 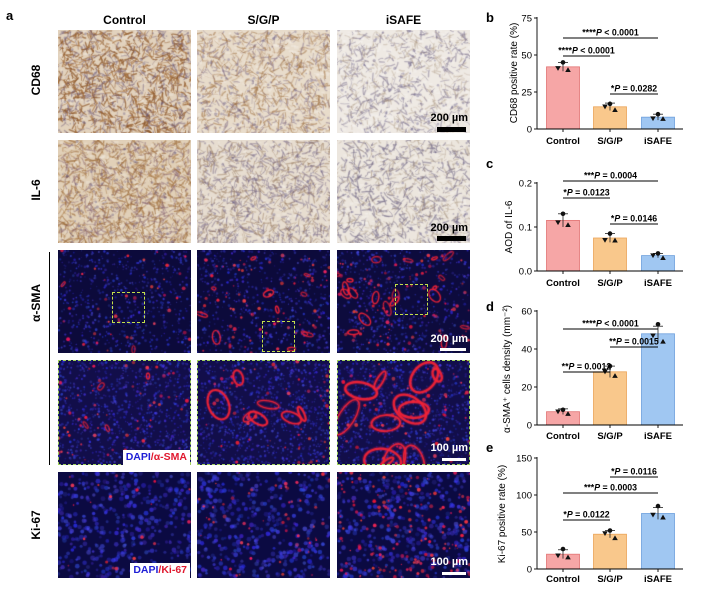 I want to click on asma-zoom-isafe-image, so click(x=403, y=412).